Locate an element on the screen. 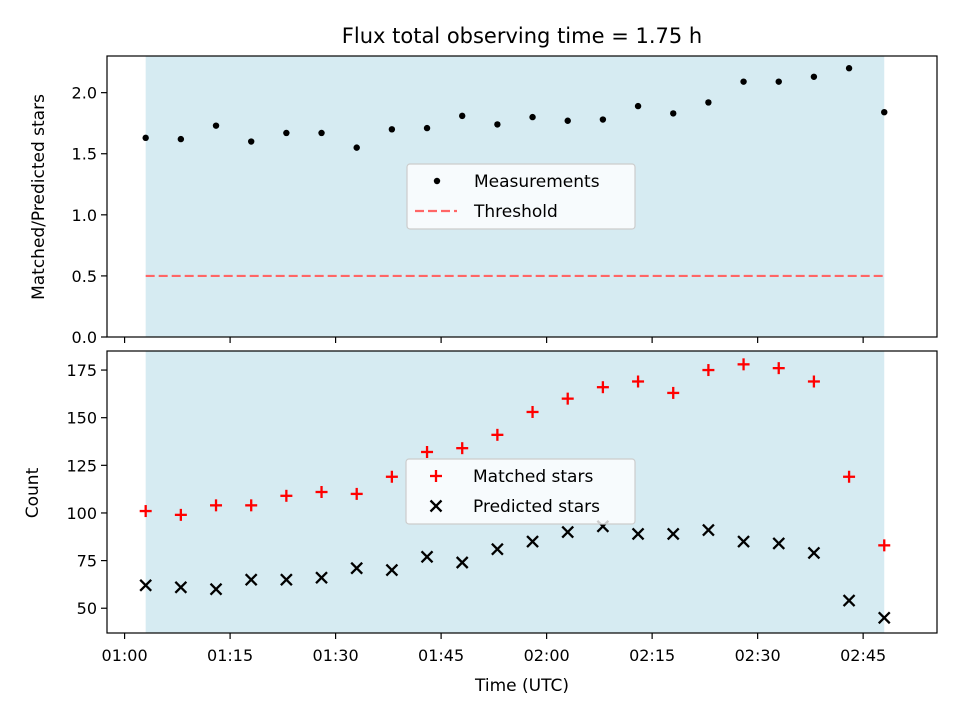 The height and width of the screenshot is (720, 960). y-tick-label: 125 is located at coordinates (81, 465).